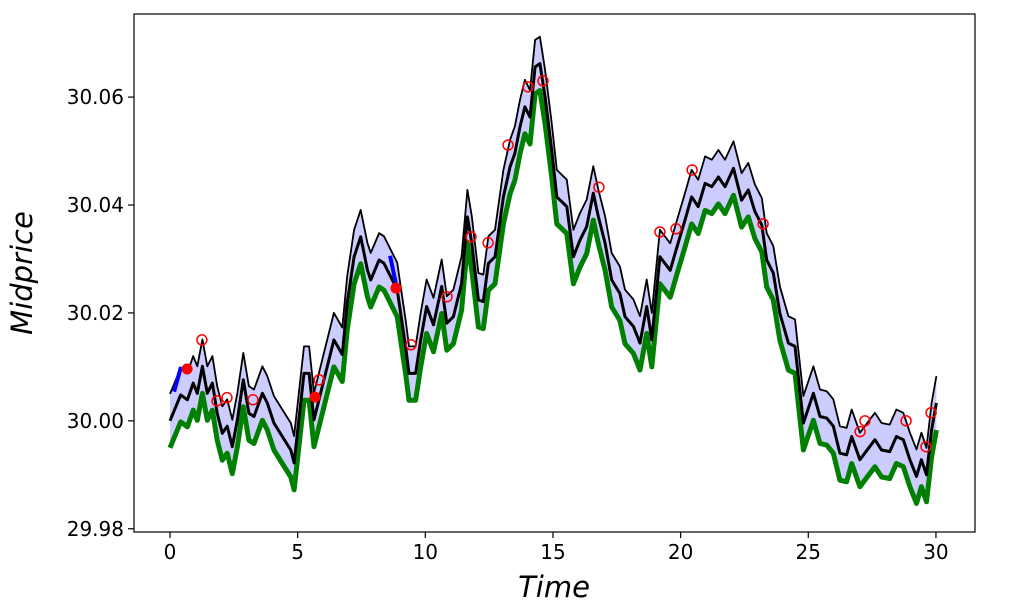  Describe the element at coordinates (22, 273) in the screenshot. I see `y-axis-label: Midprice` at that location.